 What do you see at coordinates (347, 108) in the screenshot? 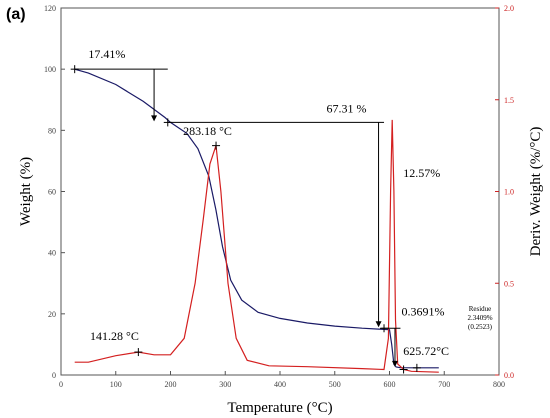
I see `loss-2-label: 67.31 %` at bounding box center [347, 108].